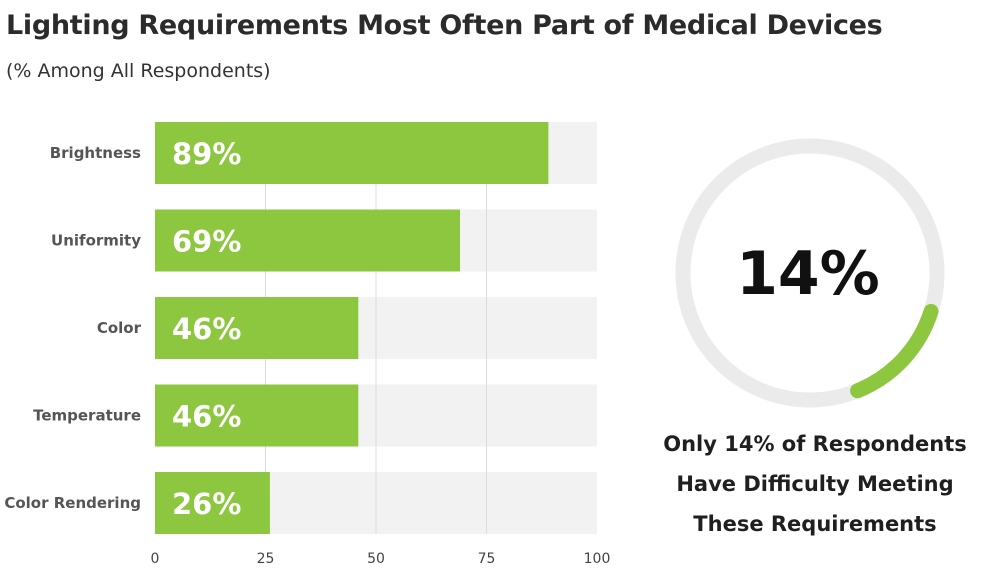  Describe the element at coordinates (95, 153) in the screenshot. I see `category-label: Brightness` at that location.